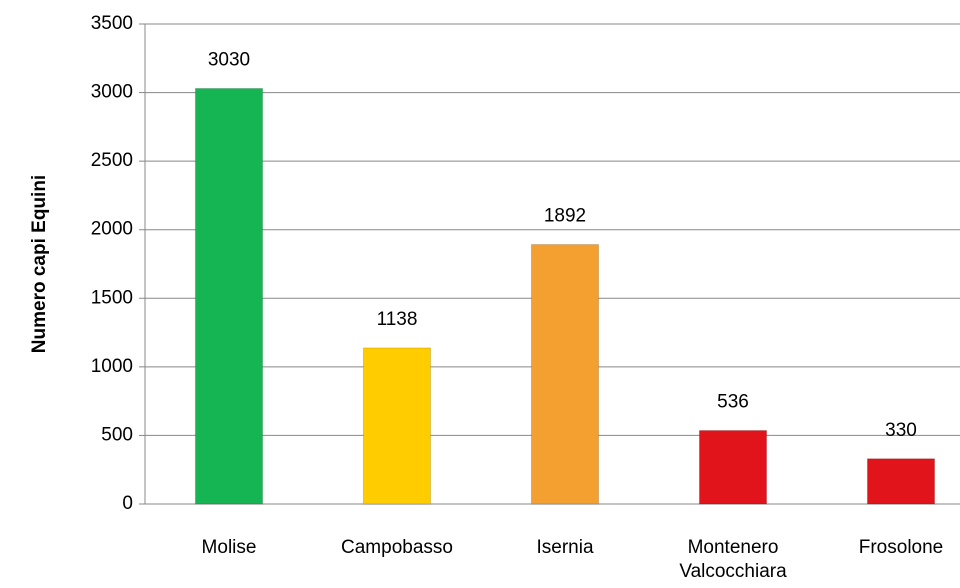 Image resolution: width=960 pixels, height=588 pixels. I want to click on data-label: 1892, so click(565, 216).